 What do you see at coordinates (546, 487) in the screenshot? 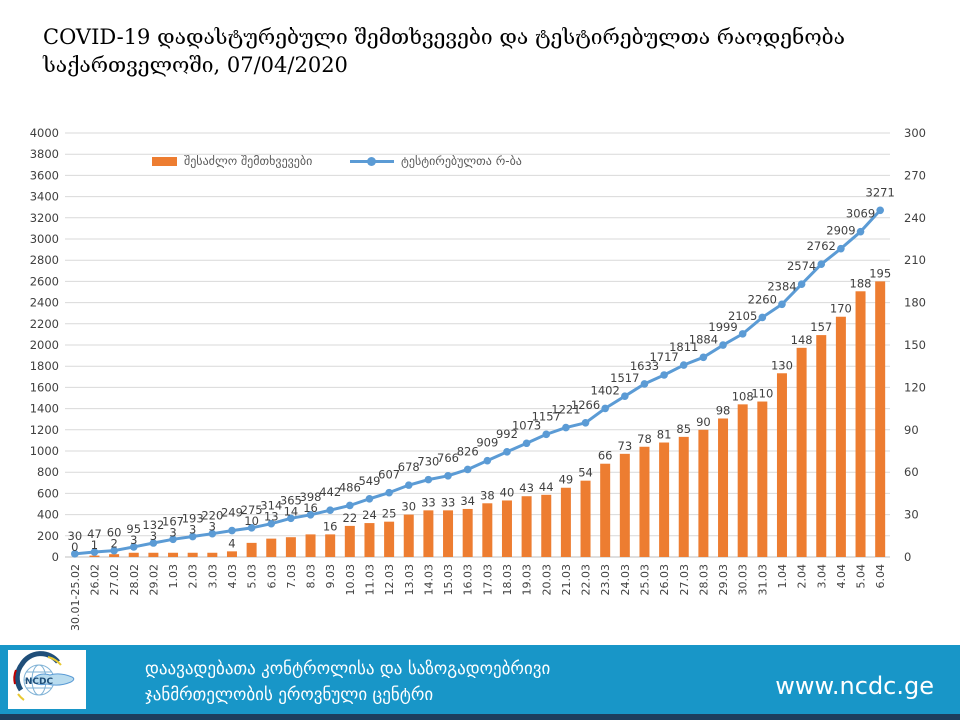
I see `bar-label: 44` at bounding box center [546, 487].